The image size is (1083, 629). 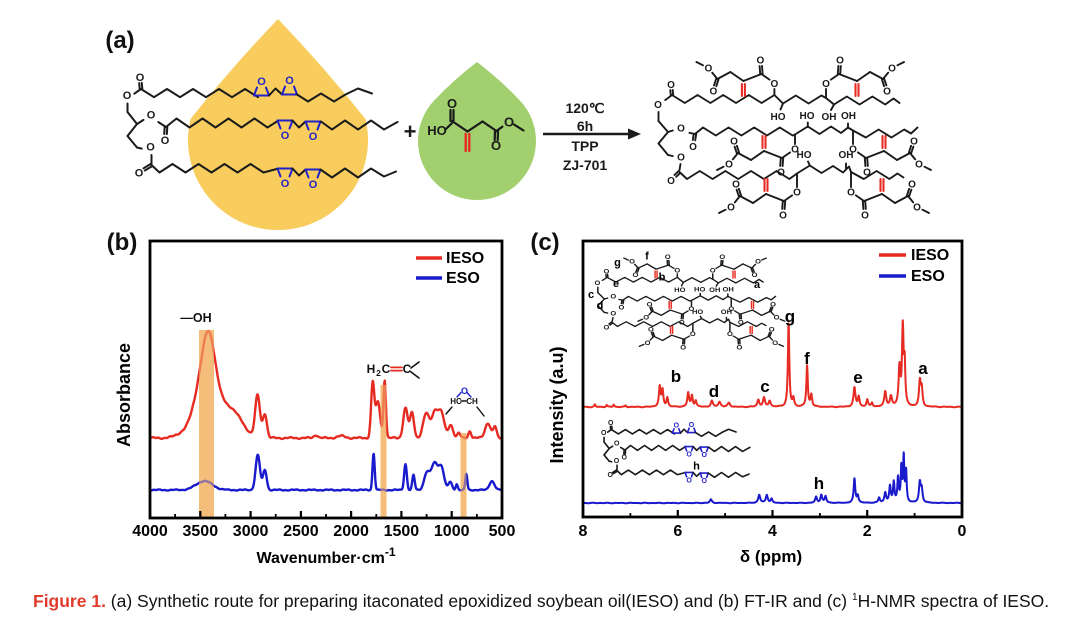 I want to click on svg-text: g, so click(x=790, y=316).